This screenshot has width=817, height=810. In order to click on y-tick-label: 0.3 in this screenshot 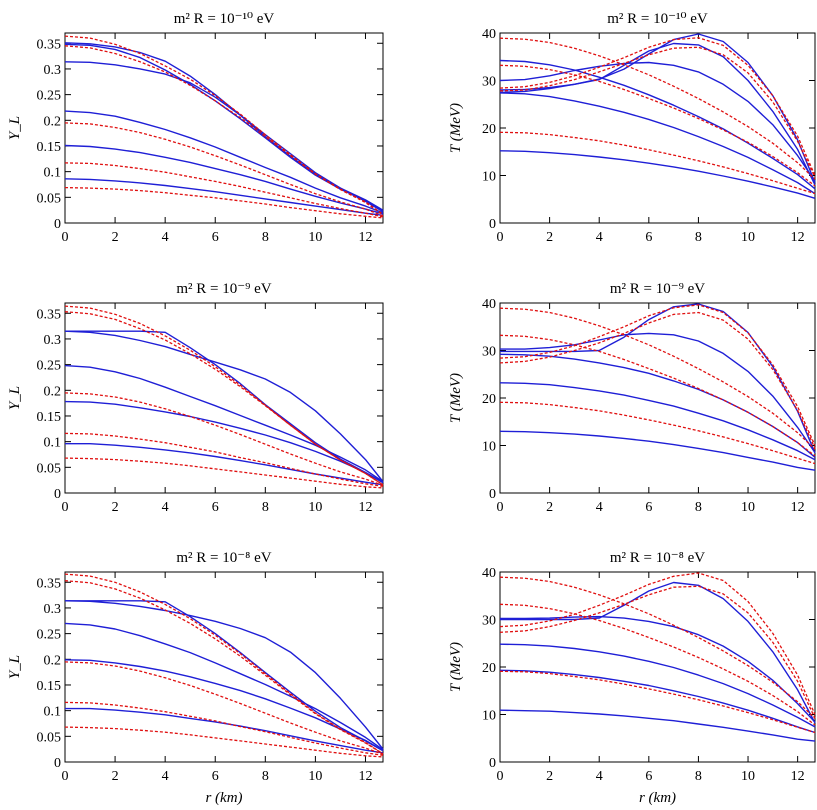, I will do `click(53, 340)`.